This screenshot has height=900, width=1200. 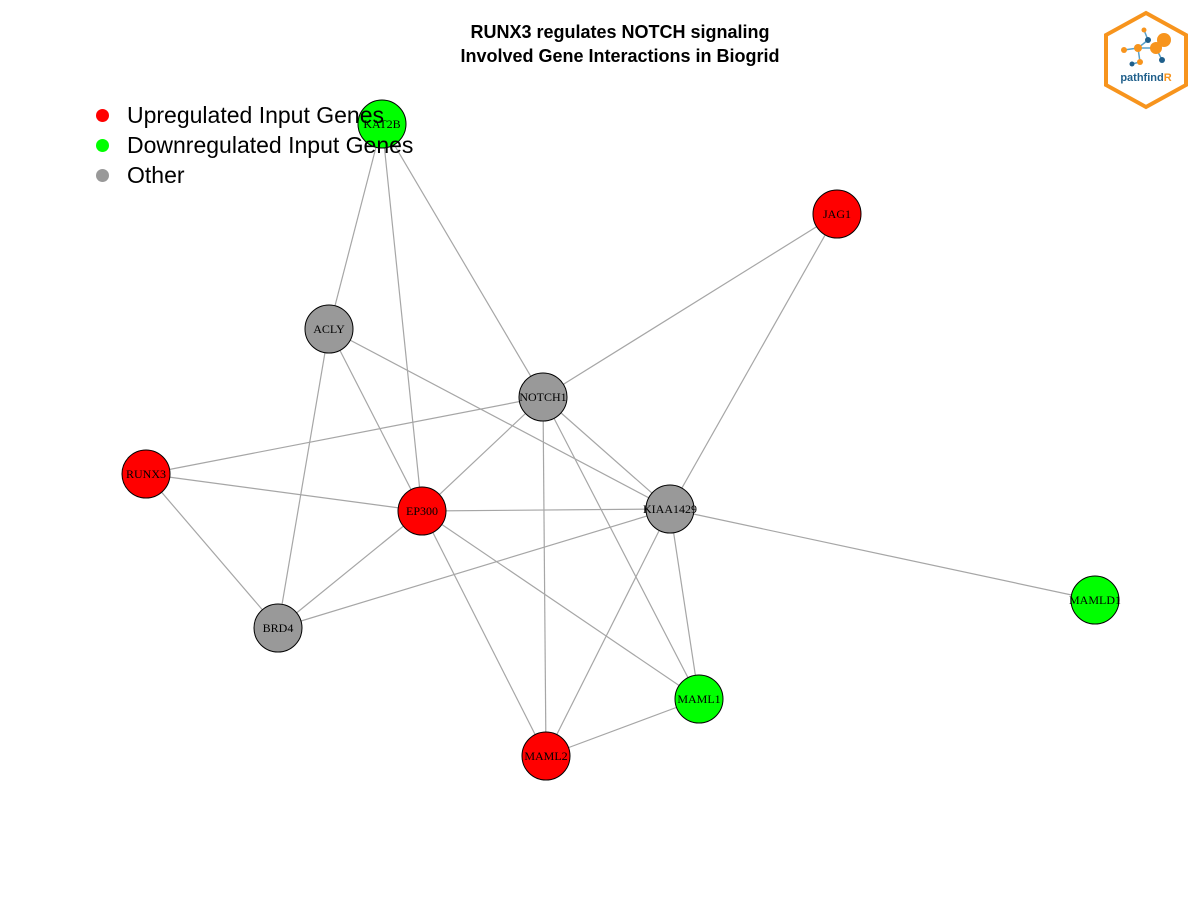 I want to click on edge-notch1-maml1, so click(x=621, y=548).